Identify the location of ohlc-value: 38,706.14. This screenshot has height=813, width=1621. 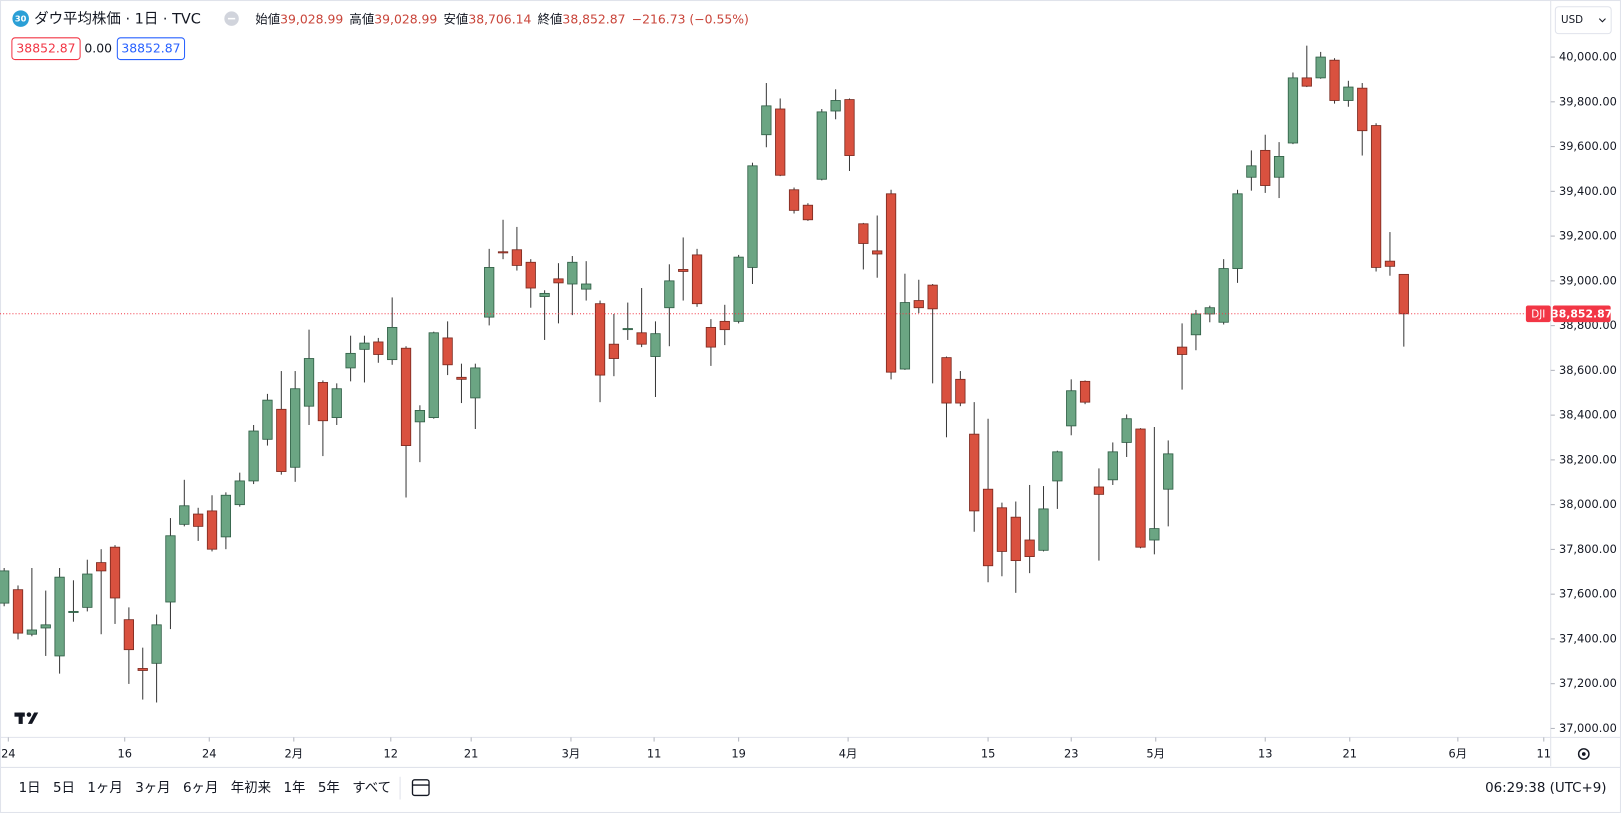
(499, 18).